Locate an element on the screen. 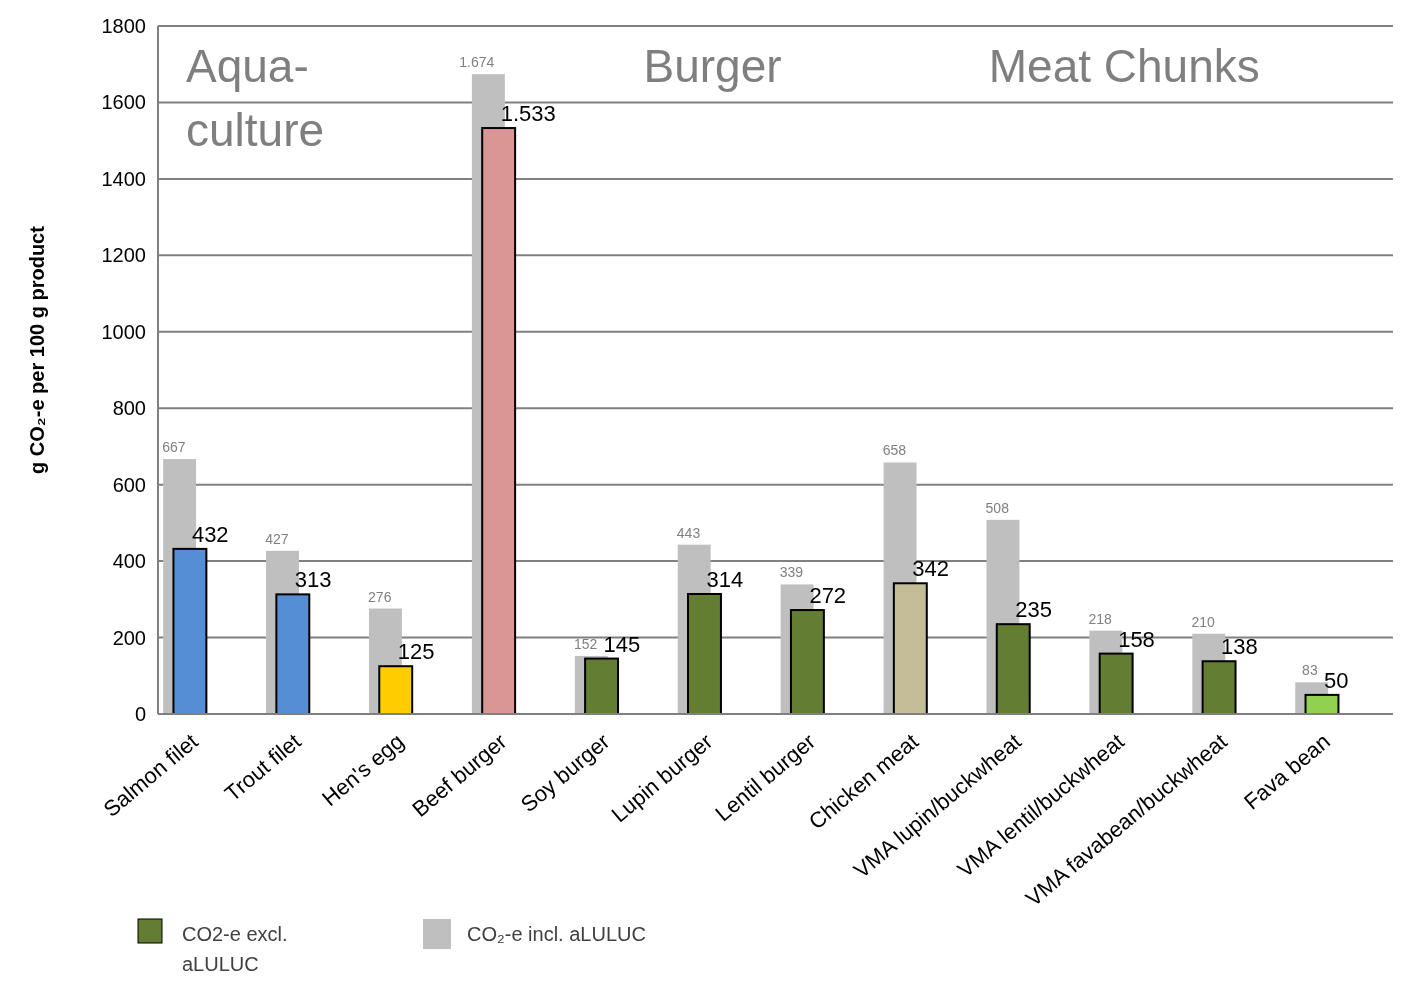  data-label: 125 is located at coordinates (416, 652).